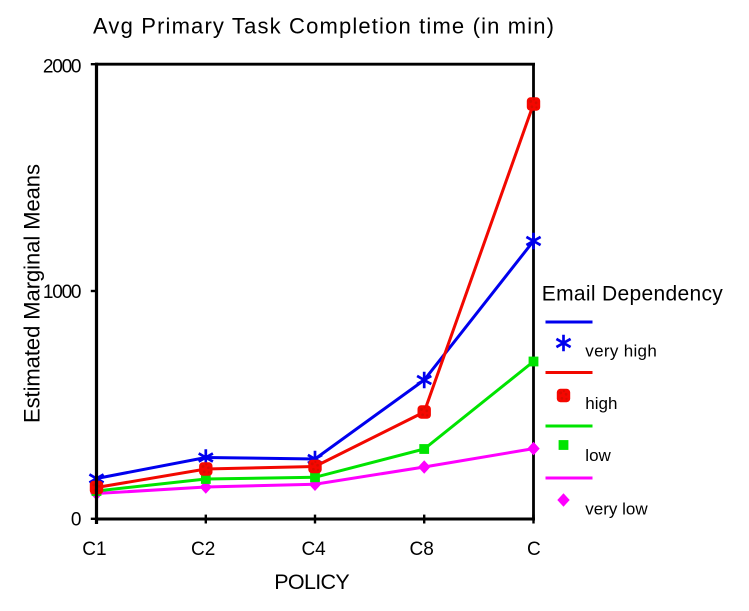 This screenshot has width=749, height=611. Describe the element at coordinates (534, 549) in the screenshot. I see `svg-text: C` at that location.